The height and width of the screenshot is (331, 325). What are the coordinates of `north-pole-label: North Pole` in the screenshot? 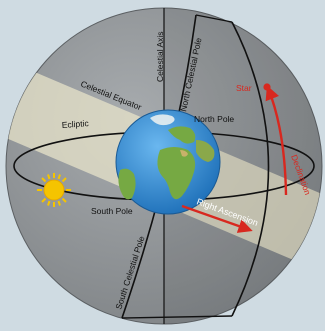 It's located at (214, 119).